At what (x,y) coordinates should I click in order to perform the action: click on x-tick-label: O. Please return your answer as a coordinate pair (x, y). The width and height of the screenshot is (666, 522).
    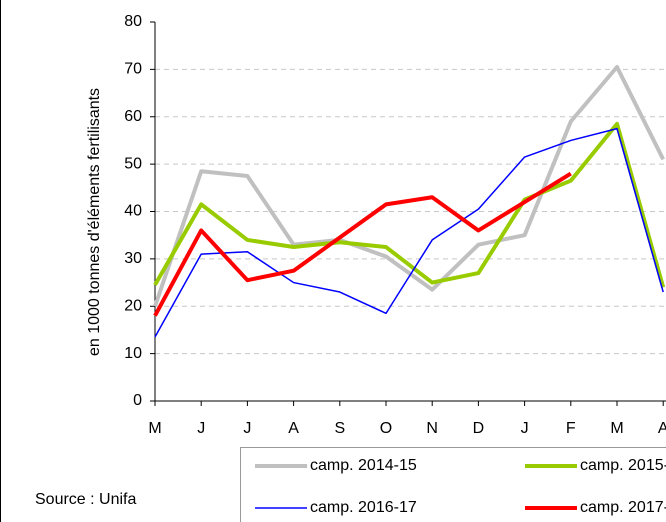
    Looking at the image, I should click on (386, 428).